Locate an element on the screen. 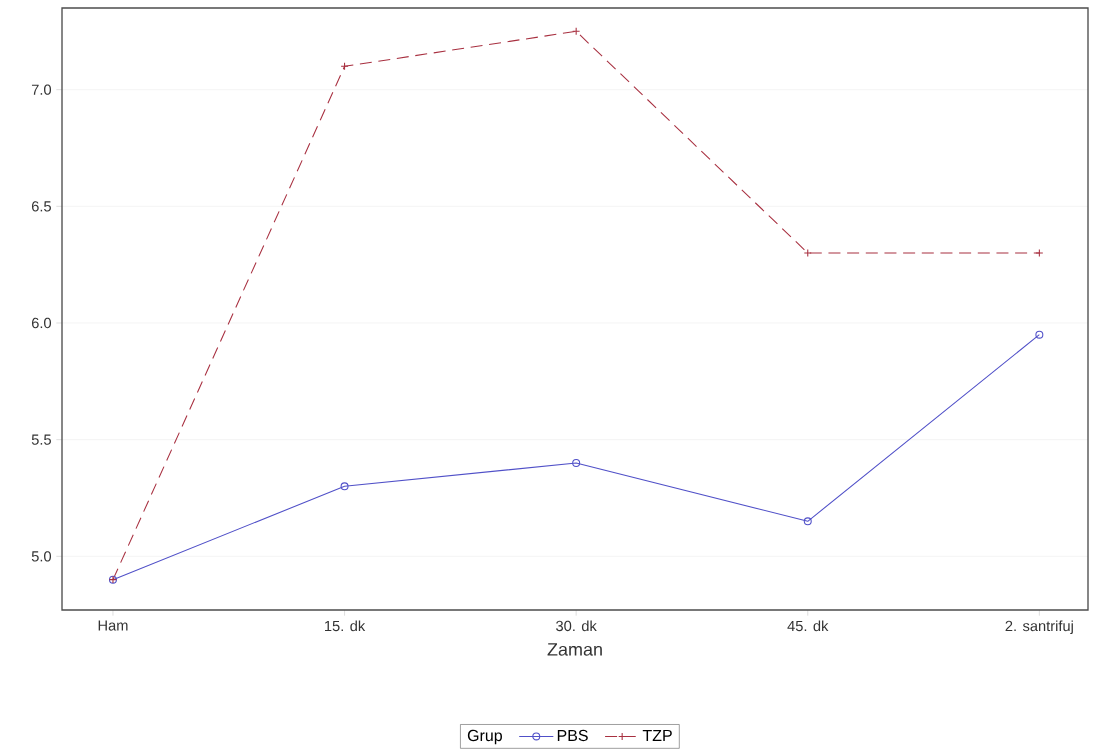  y-tick-label: 5.0 is located at coordinates (41, 556).